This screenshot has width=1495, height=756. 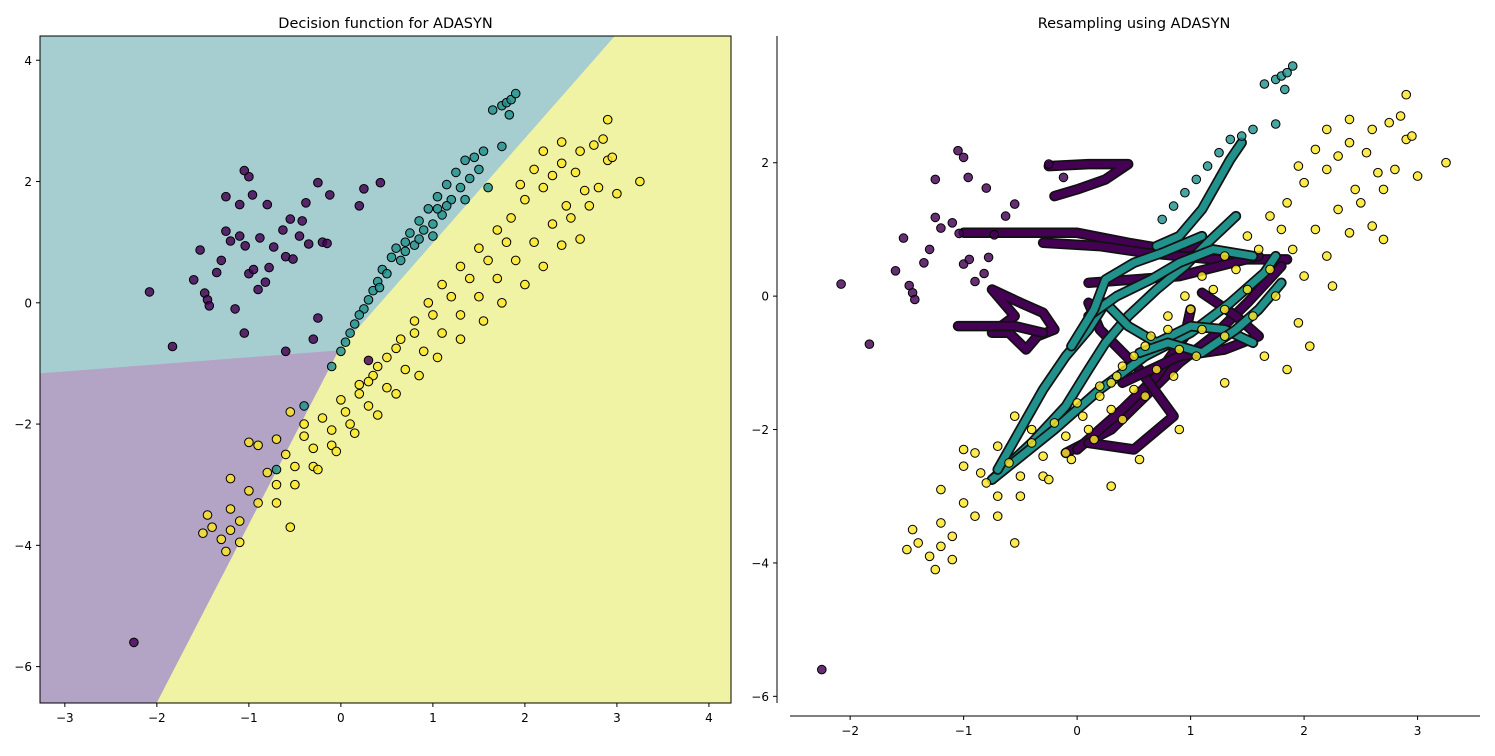 I want to click on x-tick-label: 4, so click(x=709, y=718).